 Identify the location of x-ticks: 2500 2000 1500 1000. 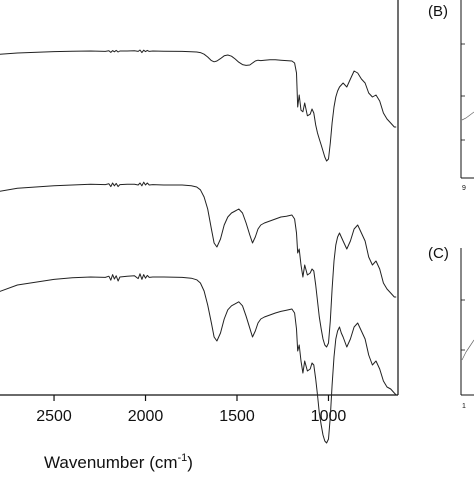
(191, 410).